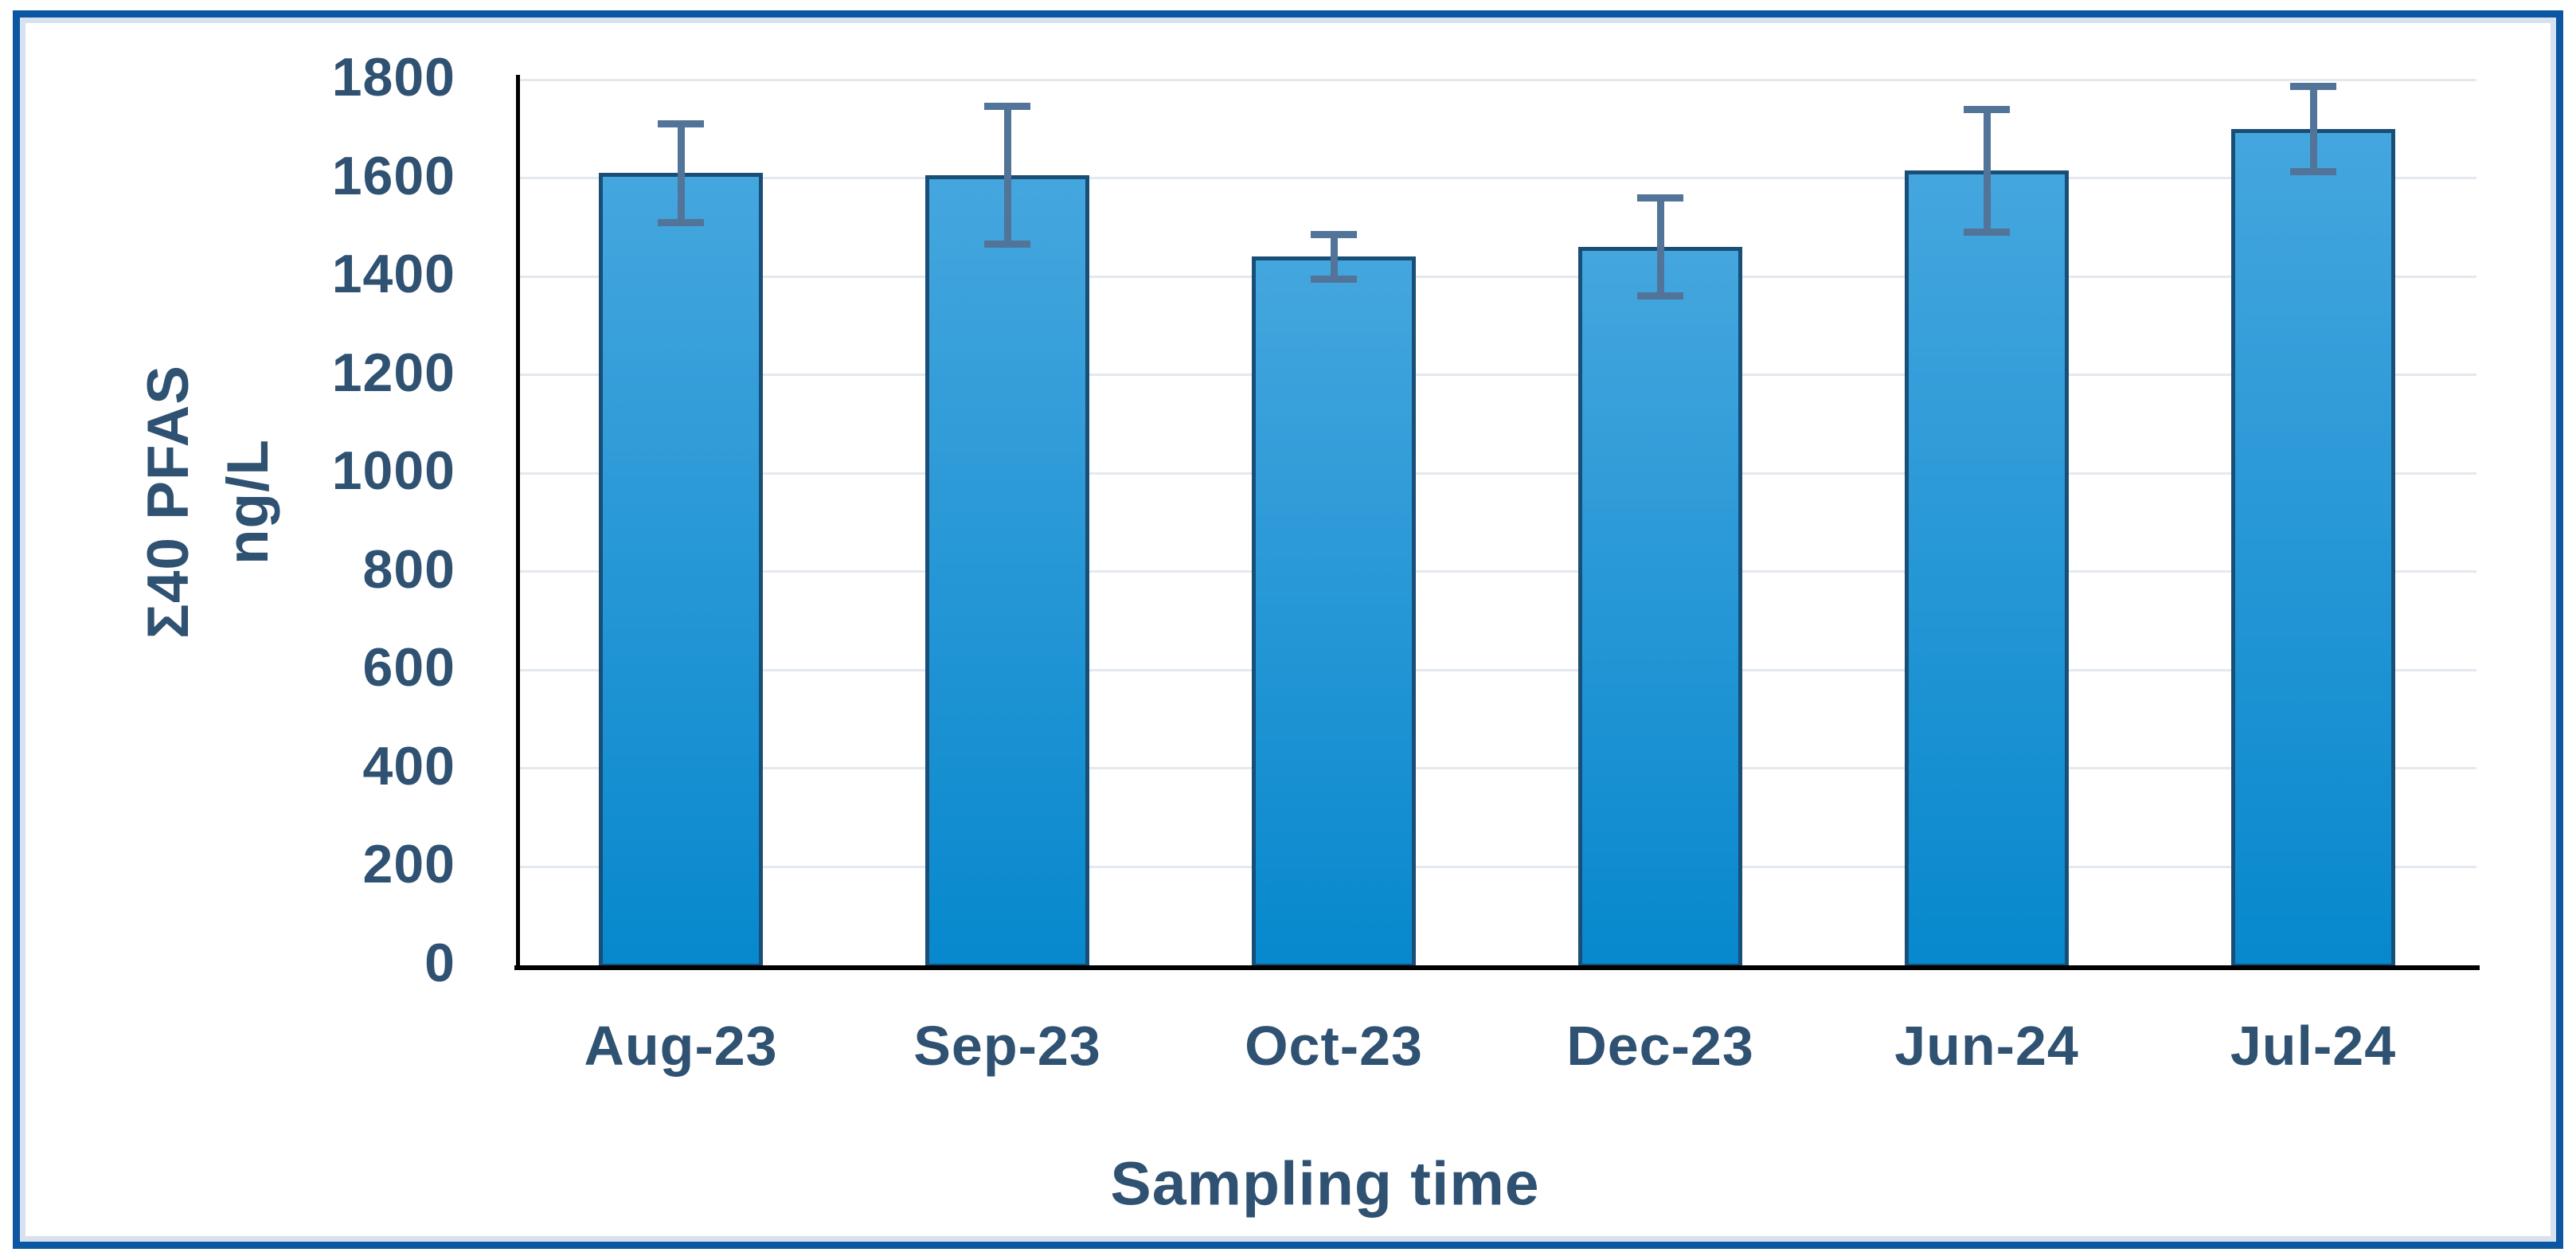 Image resolution: width=2576 pixels, height=1260 pixels. What do you see at coordinates (393, 372) in the screenshot?
I see `y-tick-label: 1200` at bounding box center [393, 372].